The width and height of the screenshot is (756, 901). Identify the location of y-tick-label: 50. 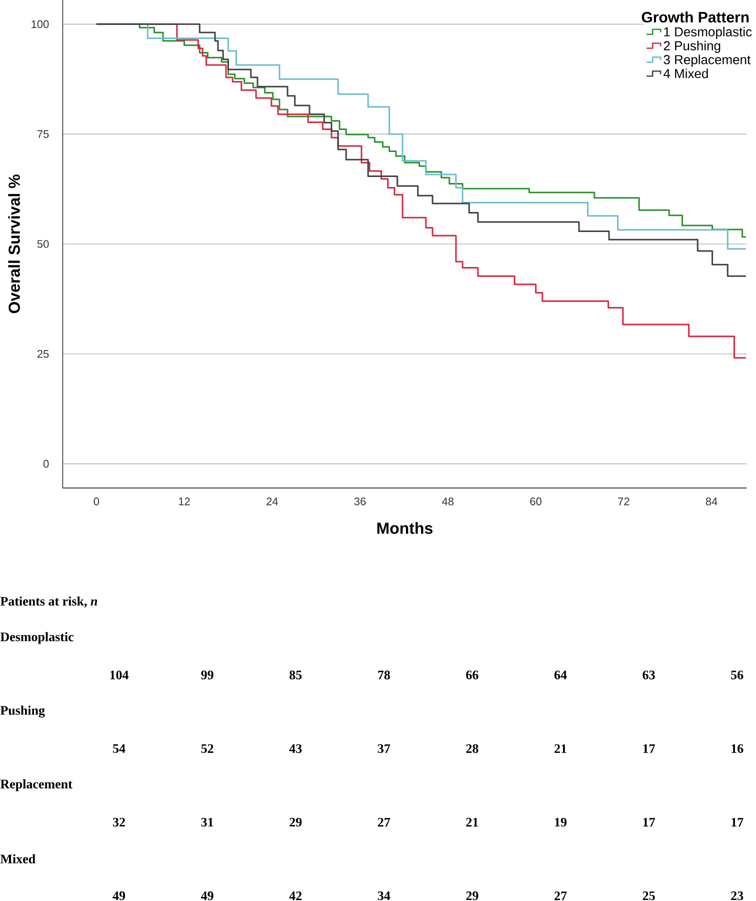
(43, 244).